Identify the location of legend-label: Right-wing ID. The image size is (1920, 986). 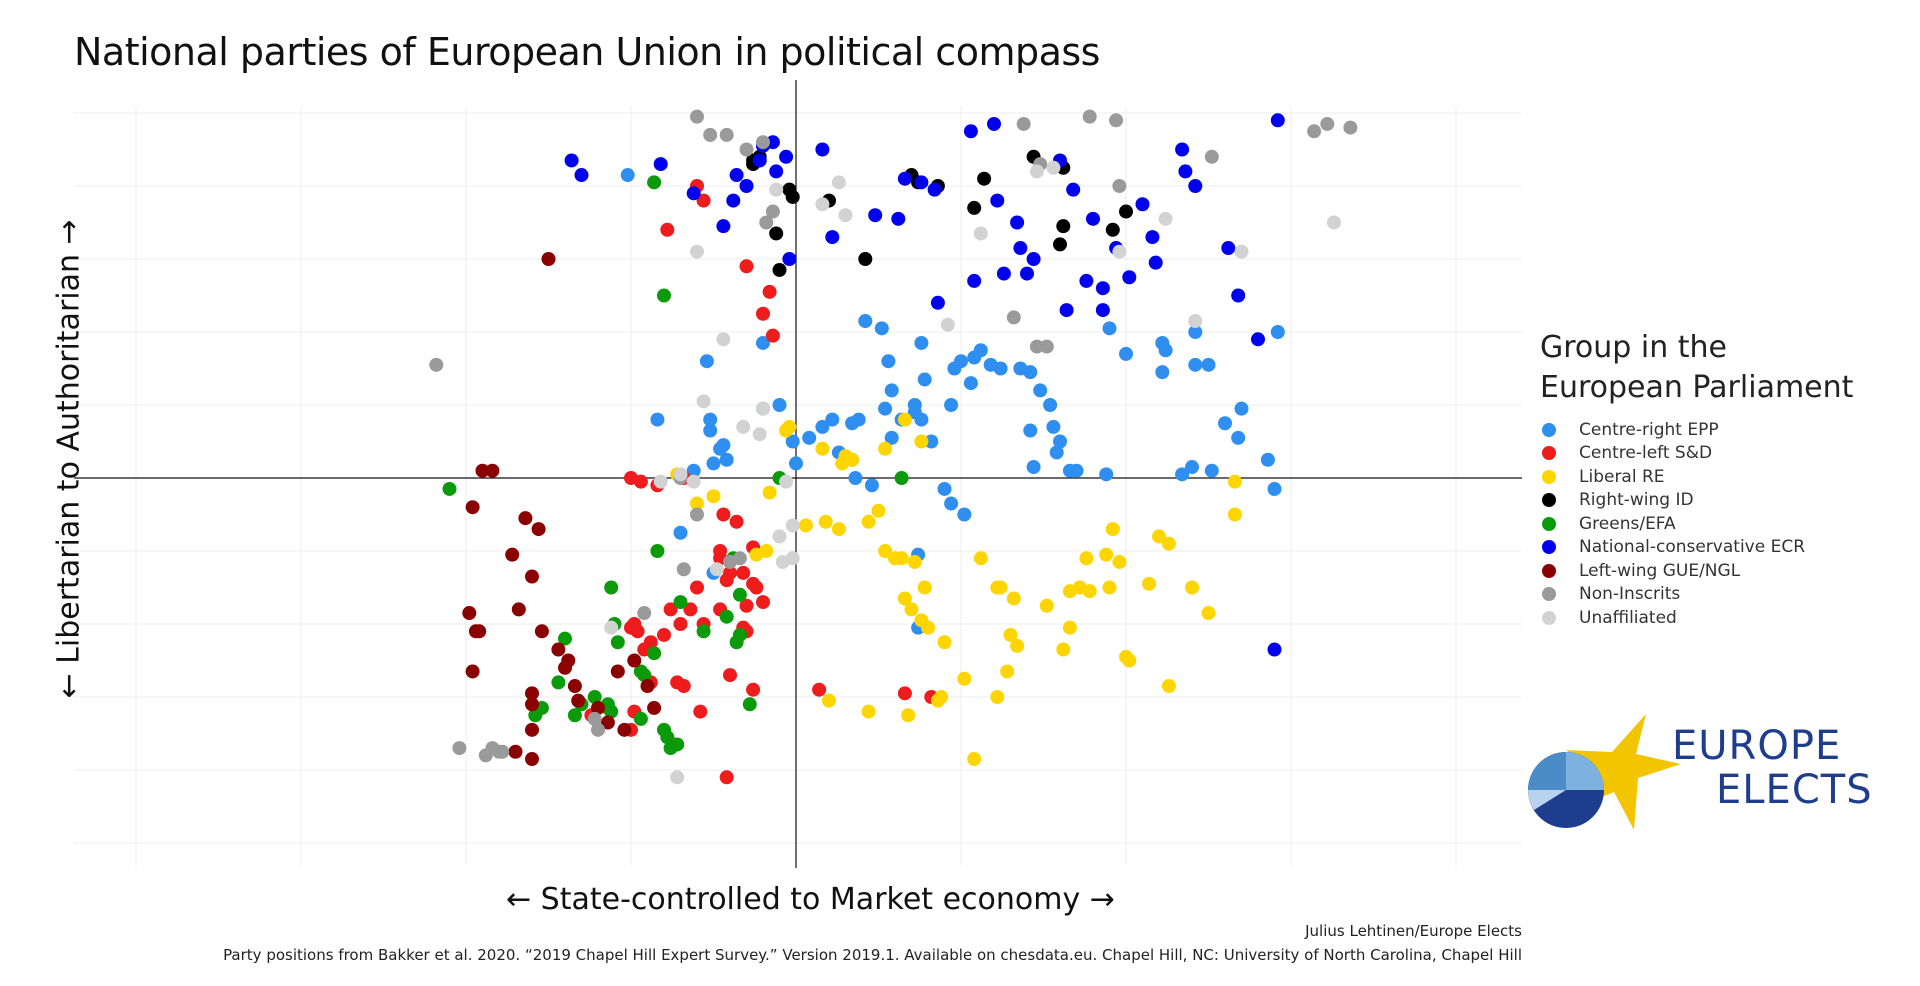
(1636, 500).